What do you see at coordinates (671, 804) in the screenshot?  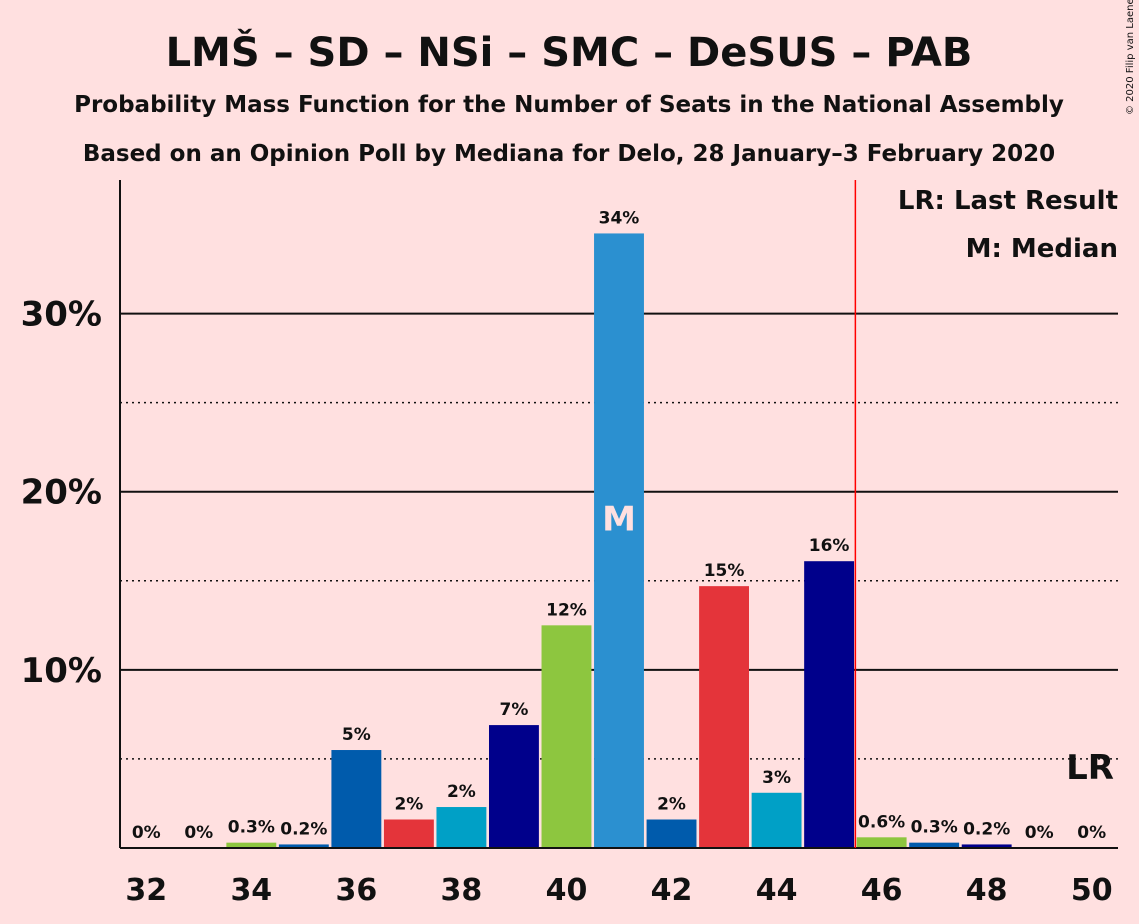 I see `data-label-seat-42: 2%` at bounding box center [671, 804].